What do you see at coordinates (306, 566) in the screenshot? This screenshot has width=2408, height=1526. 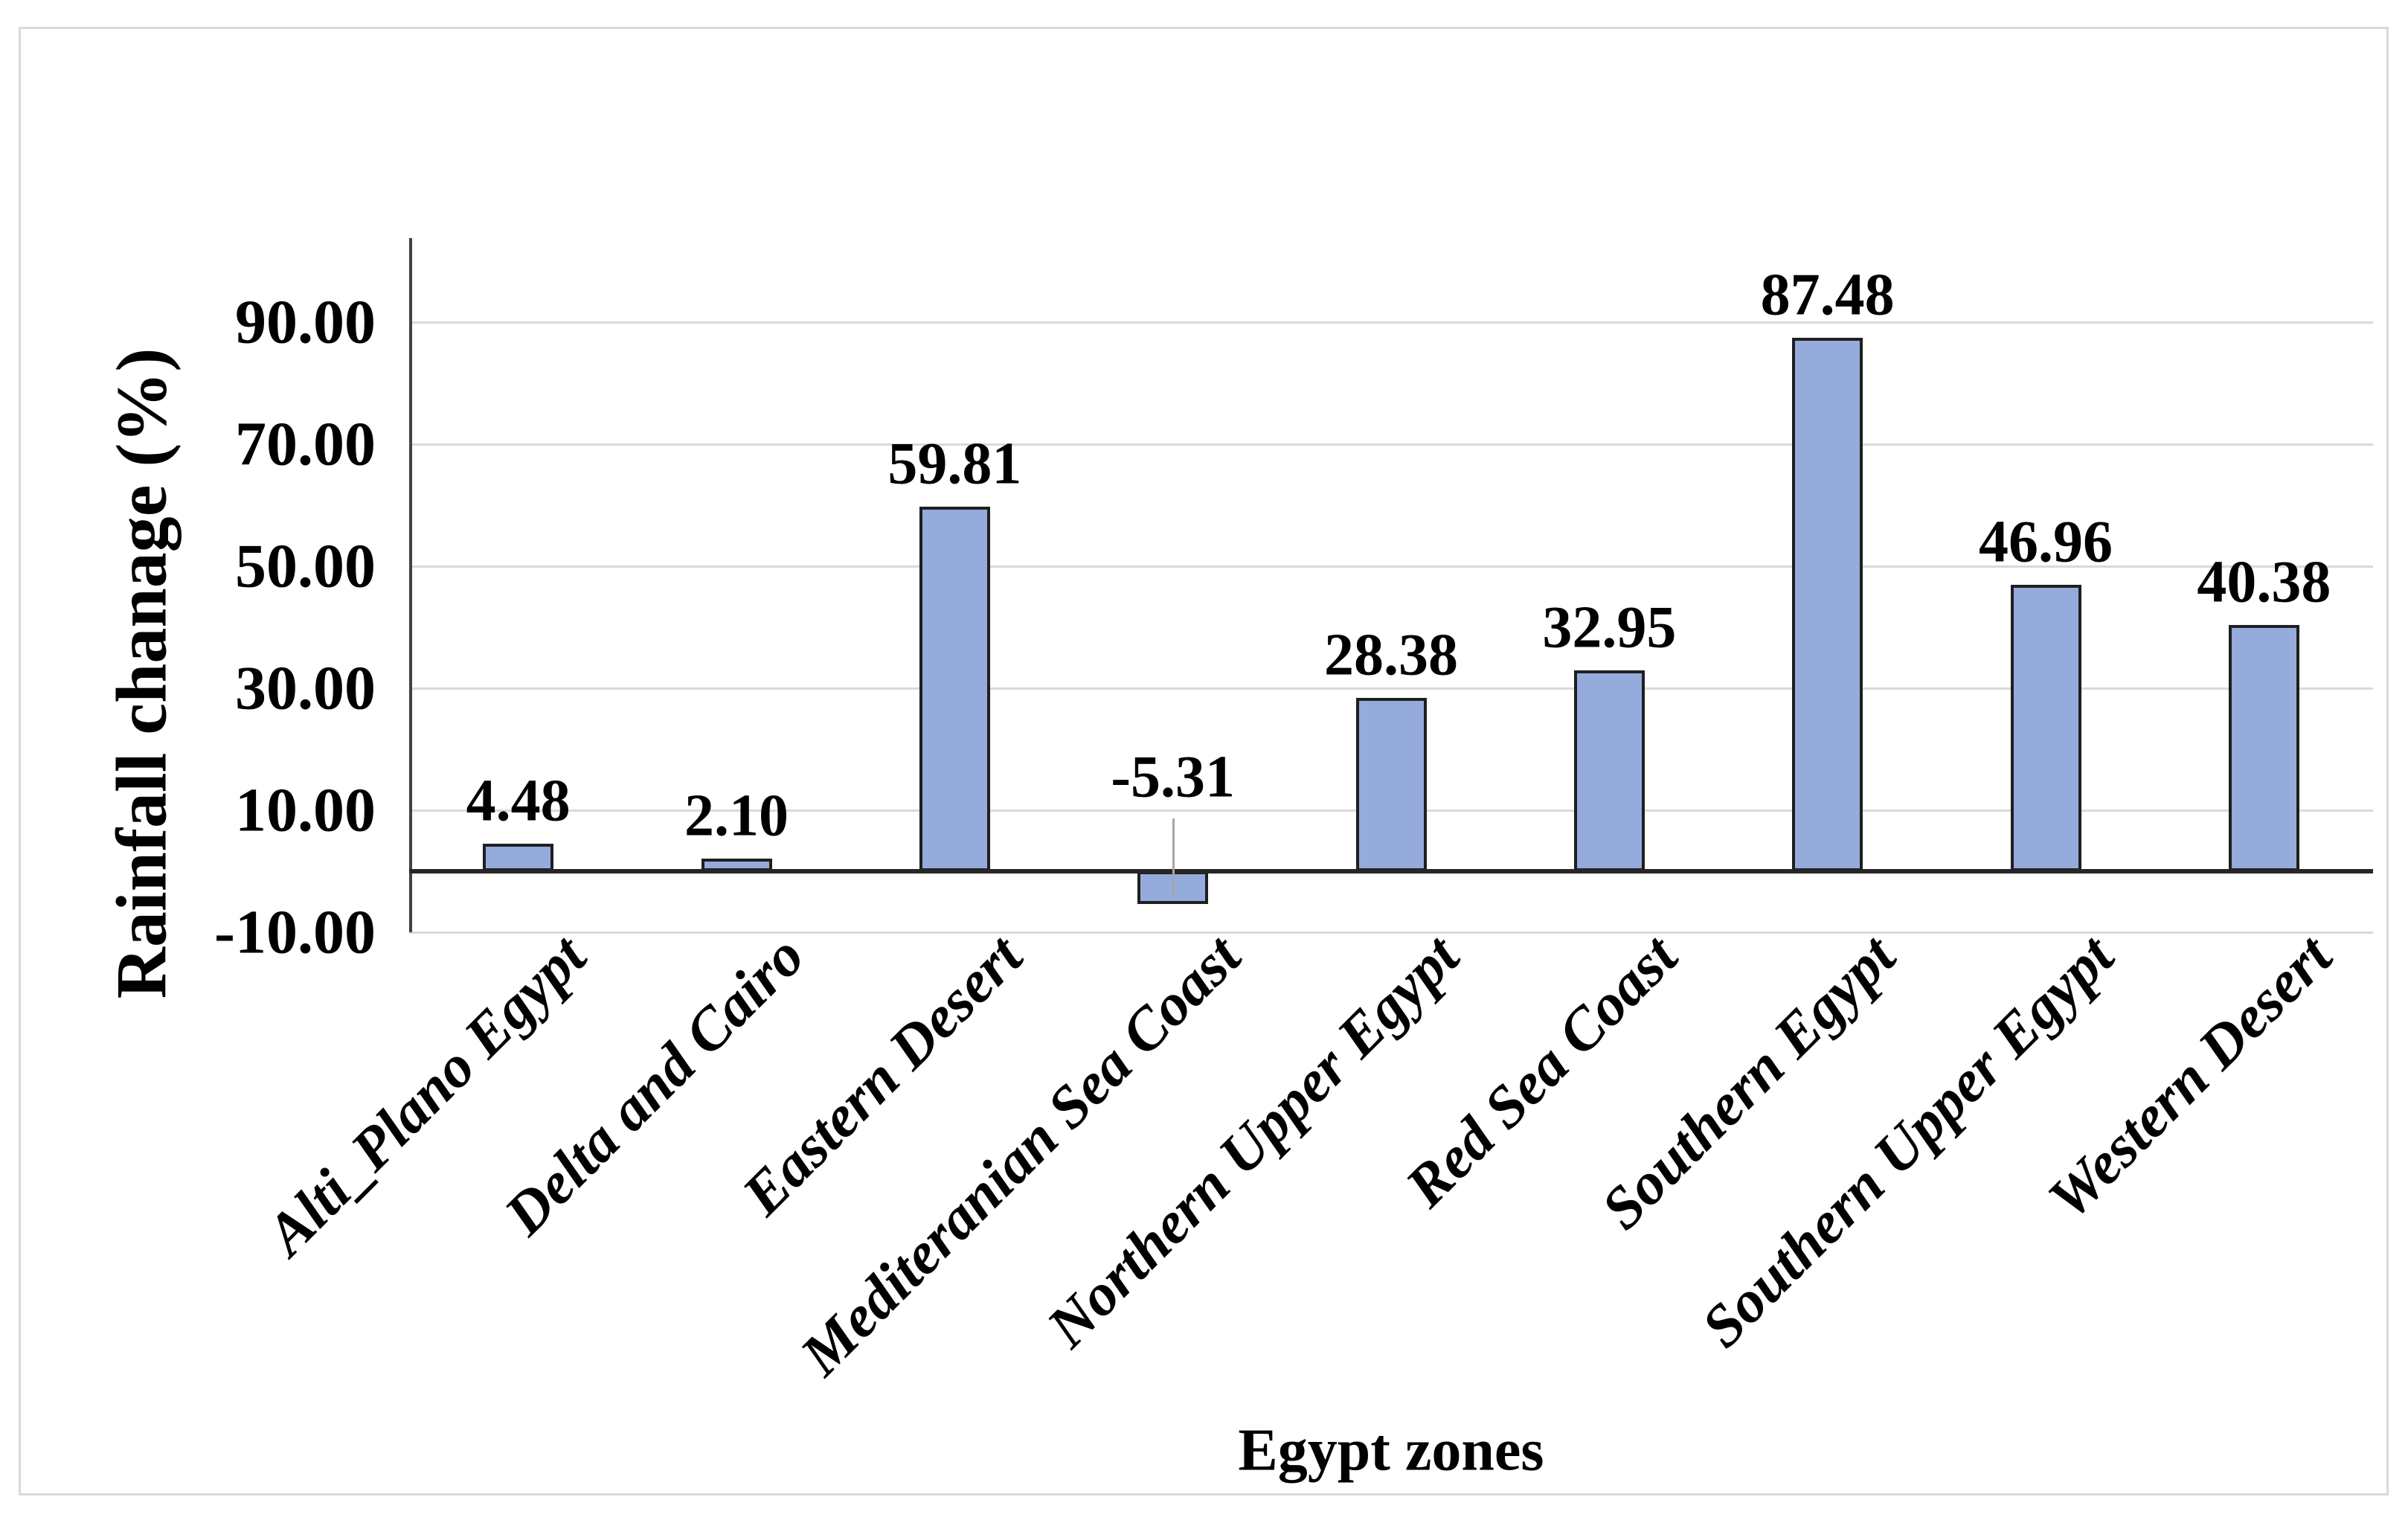 I see `y-tick-label: 50.00` at bounding box center [306, 566].